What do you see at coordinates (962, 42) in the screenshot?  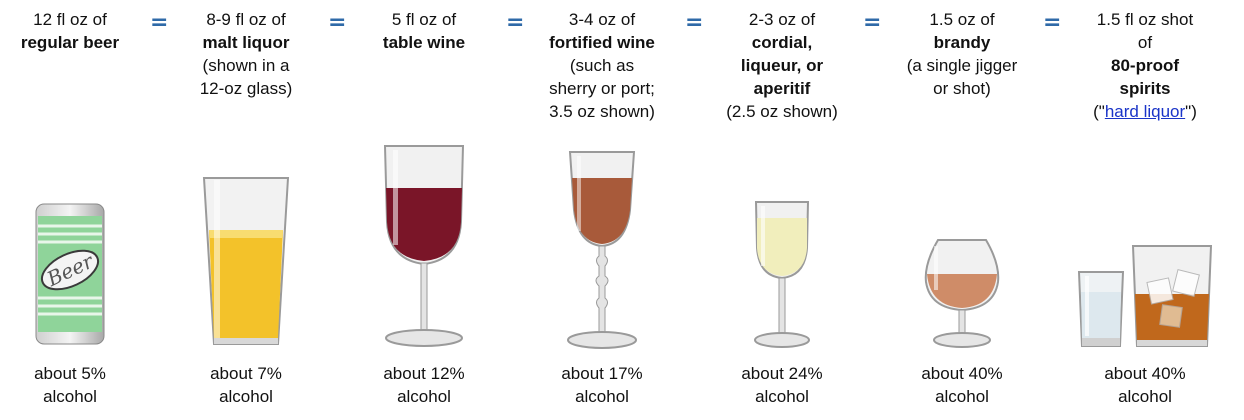 I see `drink-type: brandy` at bounding box center [962, 42].